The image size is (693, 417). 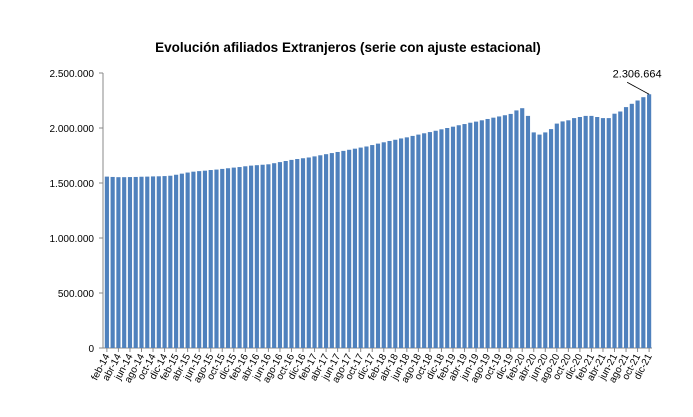 I want to click on y-tick-label: 1.000.000, so click(x=72, y=239).